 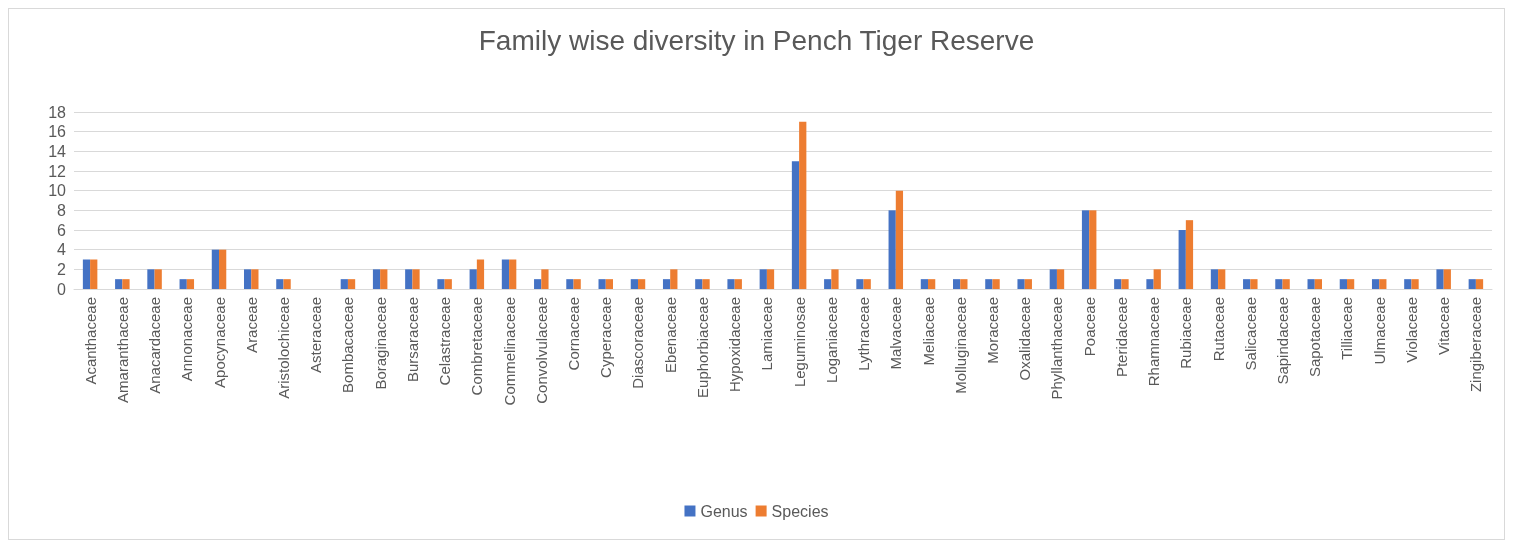 What do you see at coordinates (724, 511) in the screenshot?
I see `legend-label: Genus` at bounding box center [724, 511].